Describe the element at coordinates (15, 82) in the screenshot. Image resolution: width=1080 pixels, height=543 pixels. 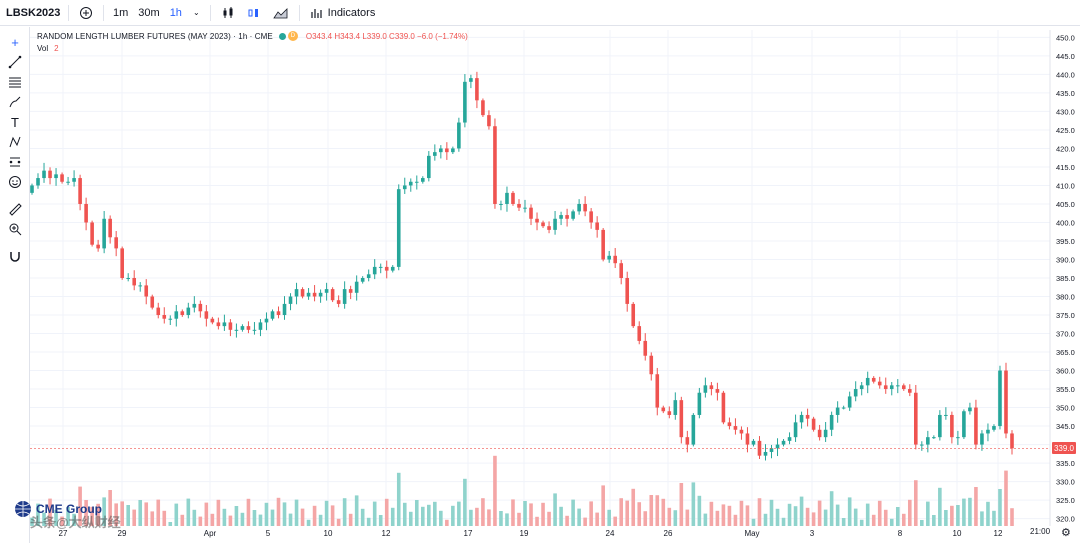
I see `fib-tool` at that location.